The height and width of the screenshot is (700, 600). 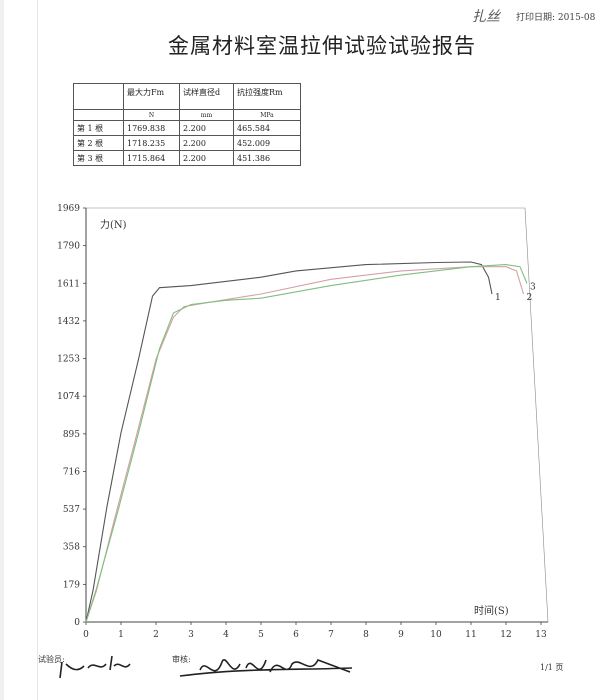 I want to click on x-tick-label: 0, so click(x=86, y=635).